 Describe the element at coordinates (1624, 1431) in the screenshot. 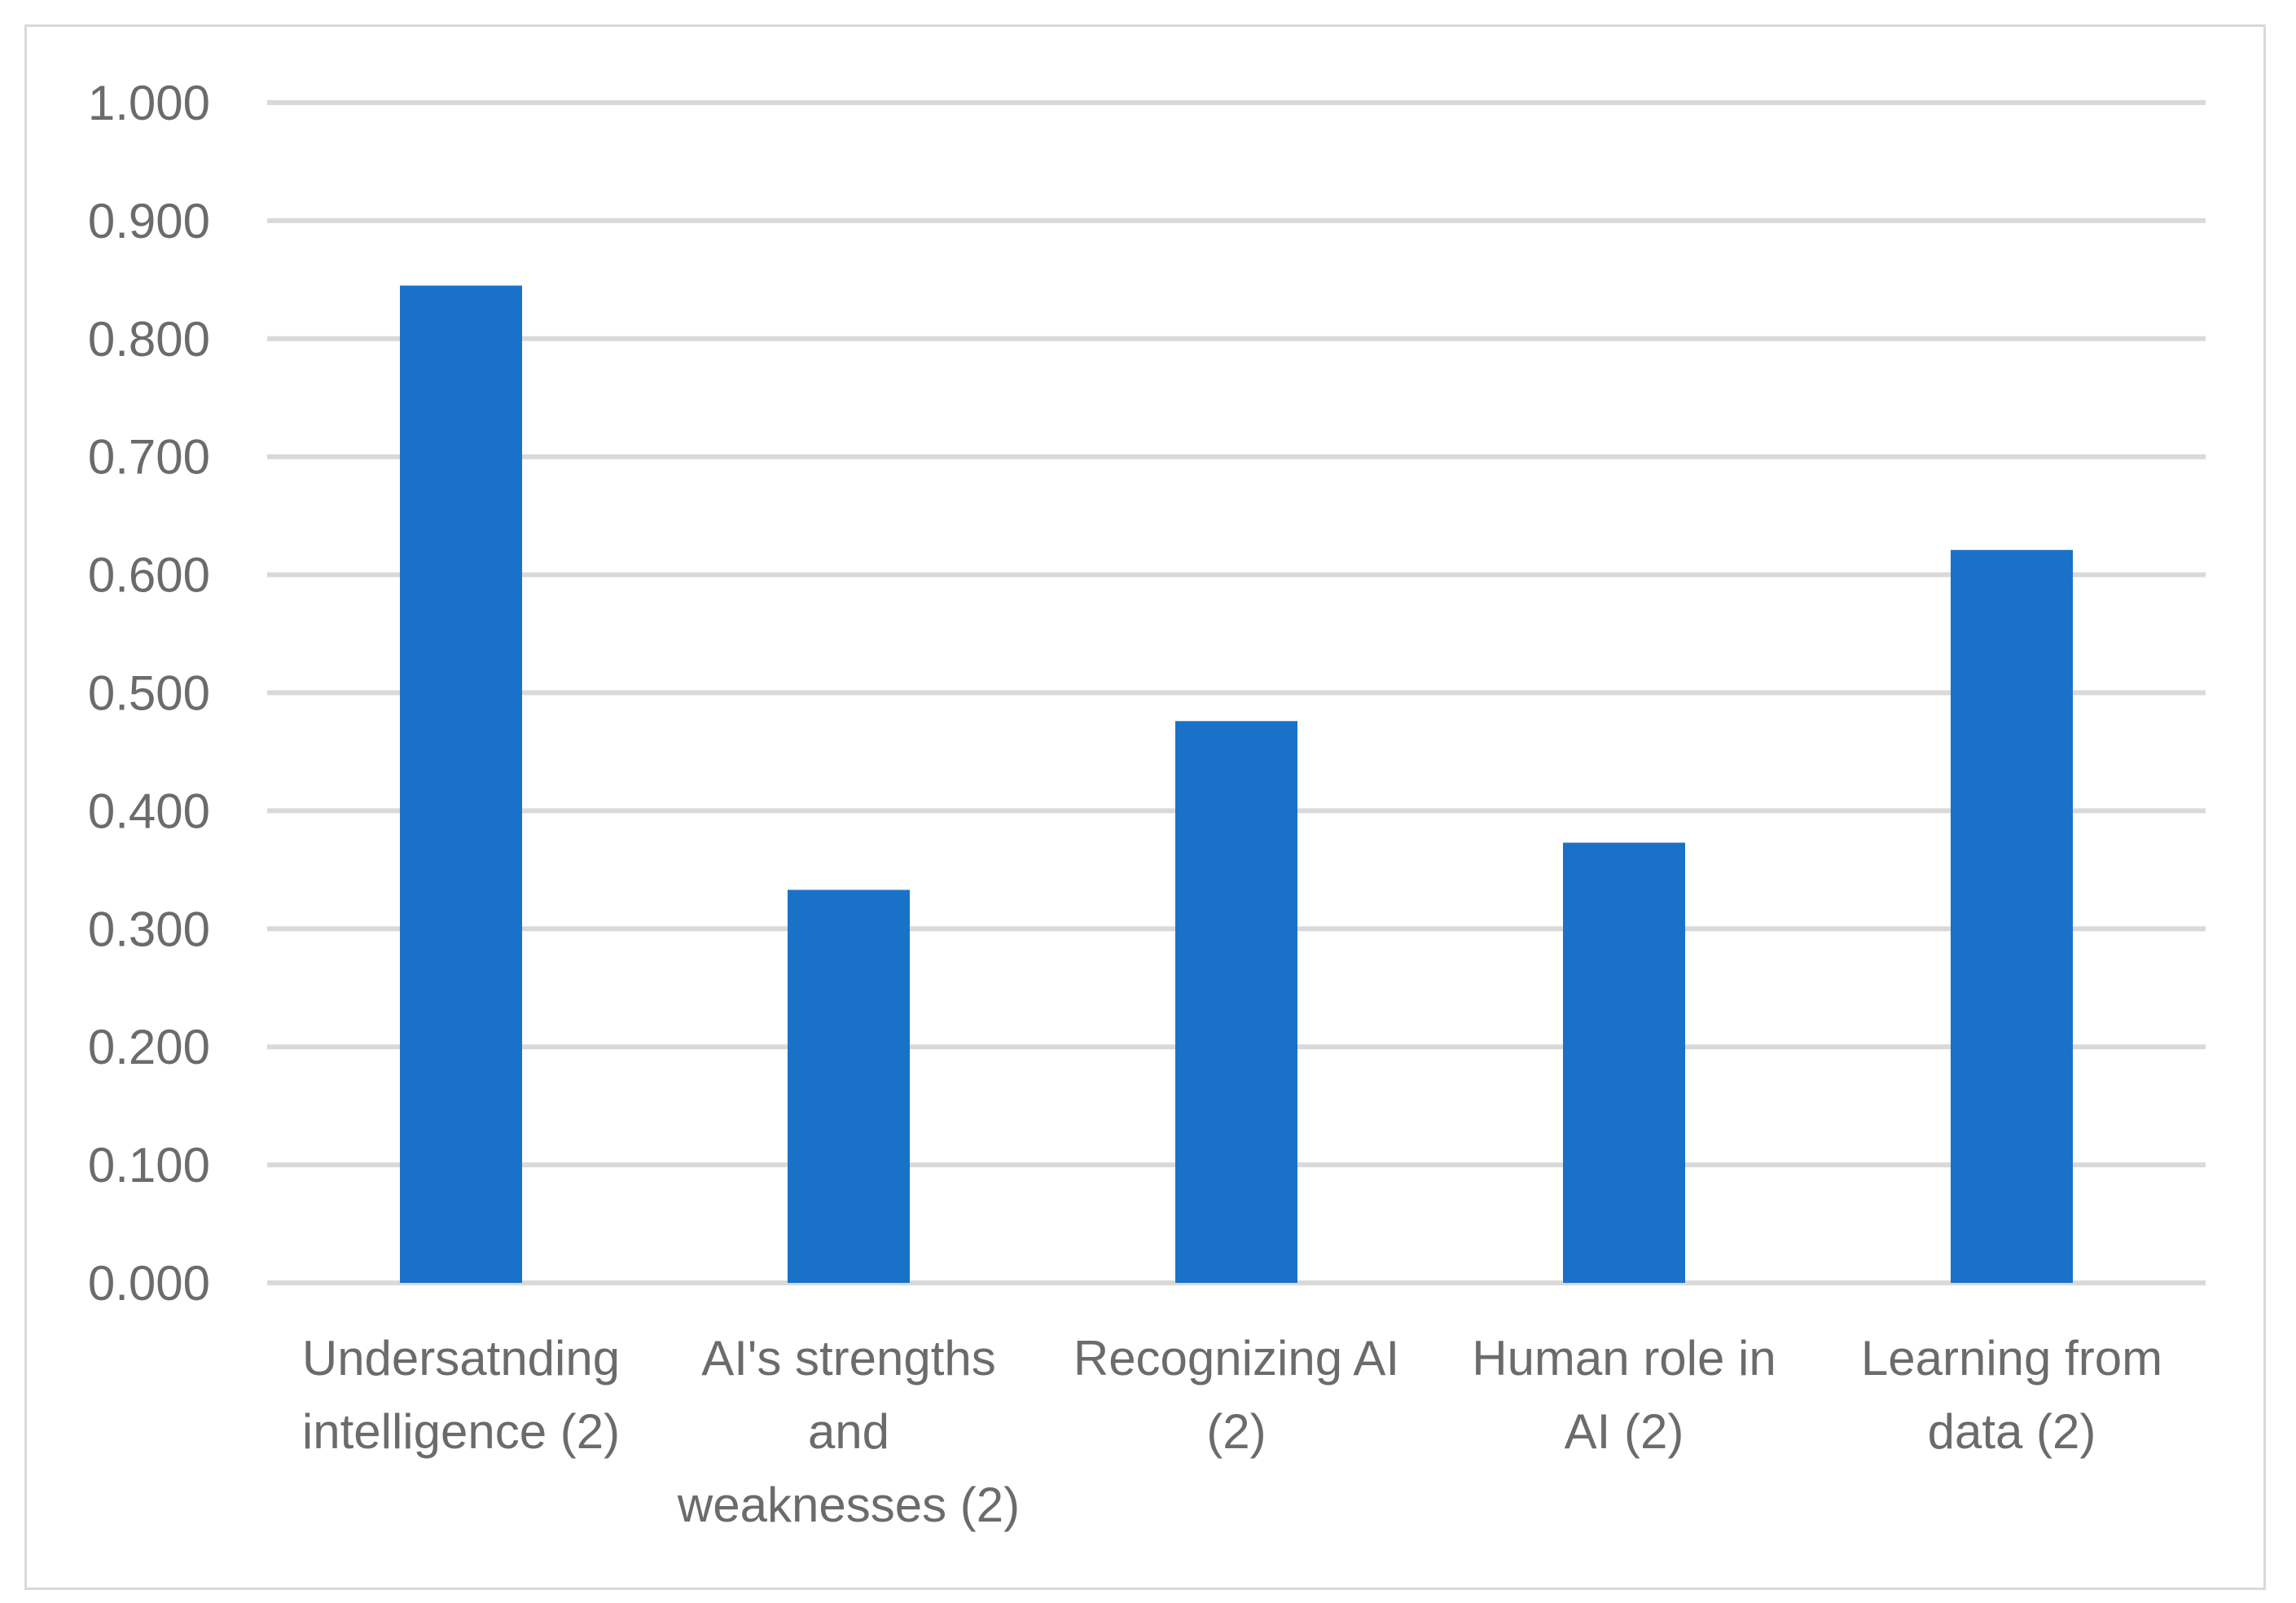

I see `x-category-label: AI (2)` at that location.